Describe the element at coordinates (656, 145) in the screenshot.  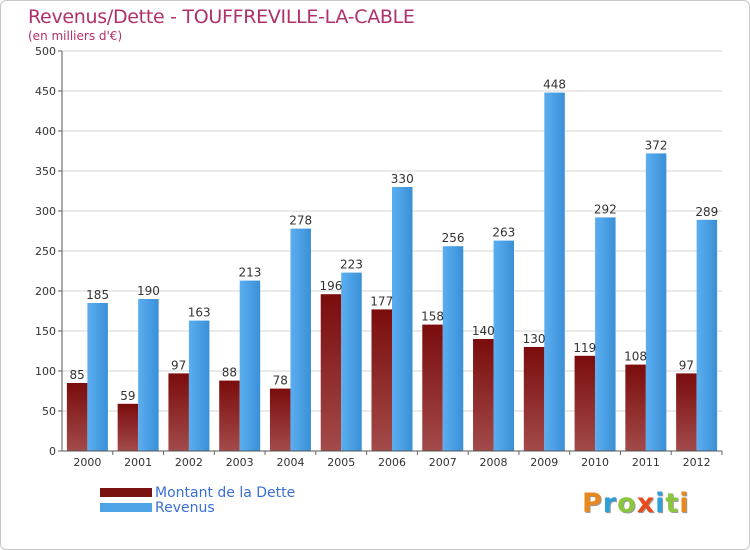
I see `data-label-revenus: 372` at that location.